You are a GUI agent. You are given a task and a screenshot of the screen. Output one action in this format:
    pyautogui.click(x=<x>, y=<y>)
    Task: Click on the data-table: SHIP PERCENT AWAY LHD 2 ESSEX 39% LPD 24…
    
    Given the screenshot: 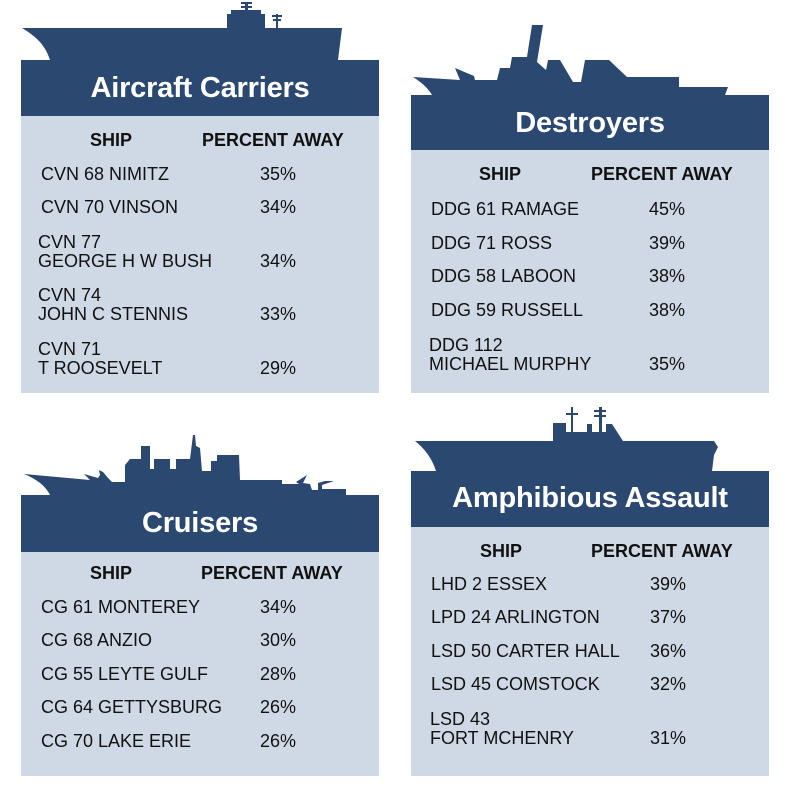 What is the action you would take?
    pyautogui.click(x=590, y=651)
    